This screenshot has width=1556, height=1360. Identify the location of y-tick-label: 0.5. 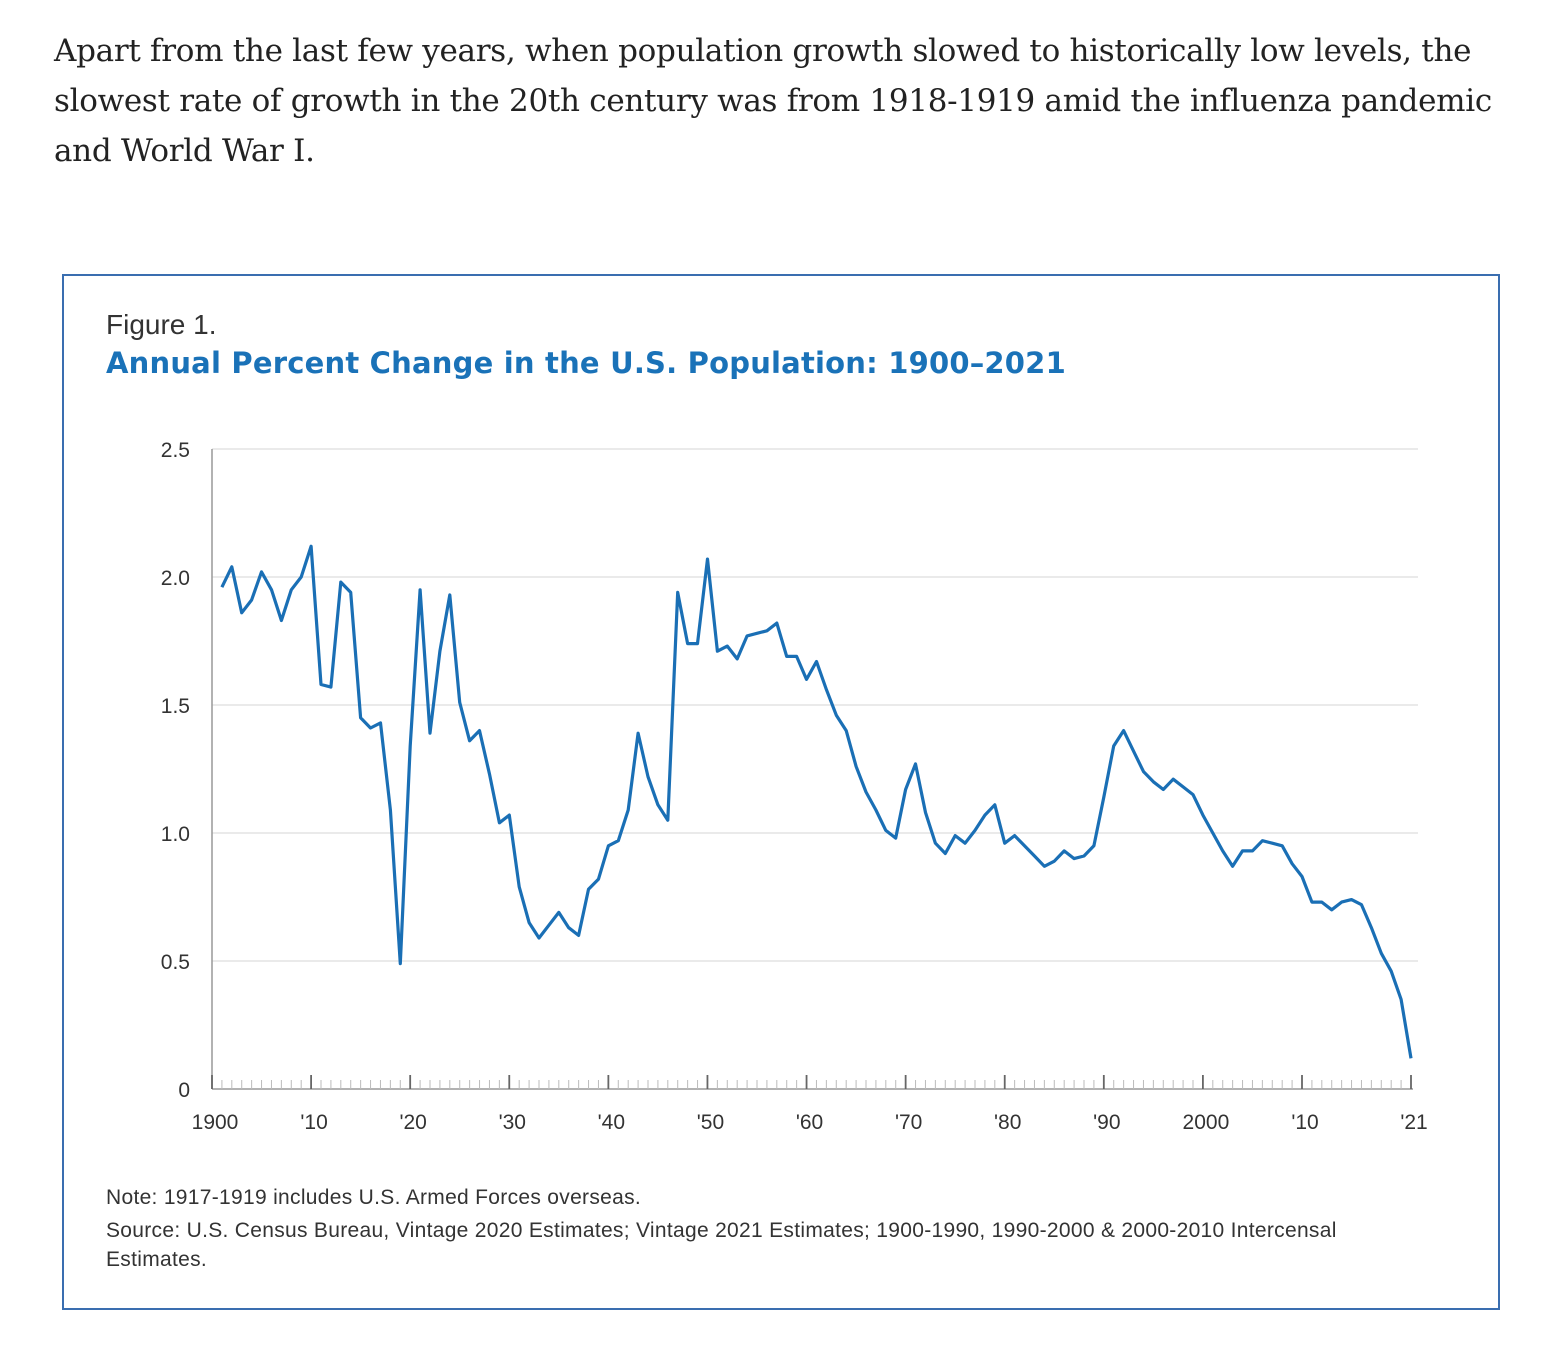
(175, 962).